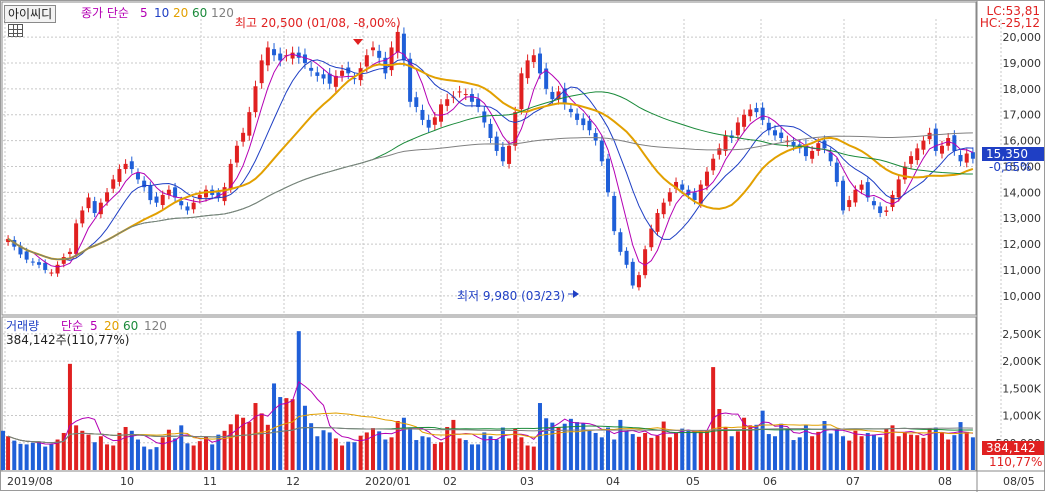  What do you see at coordinates (1022, 141) in the screenshot?
I see `price-axis-label: 16,000` at bounding box center [1022, 141].